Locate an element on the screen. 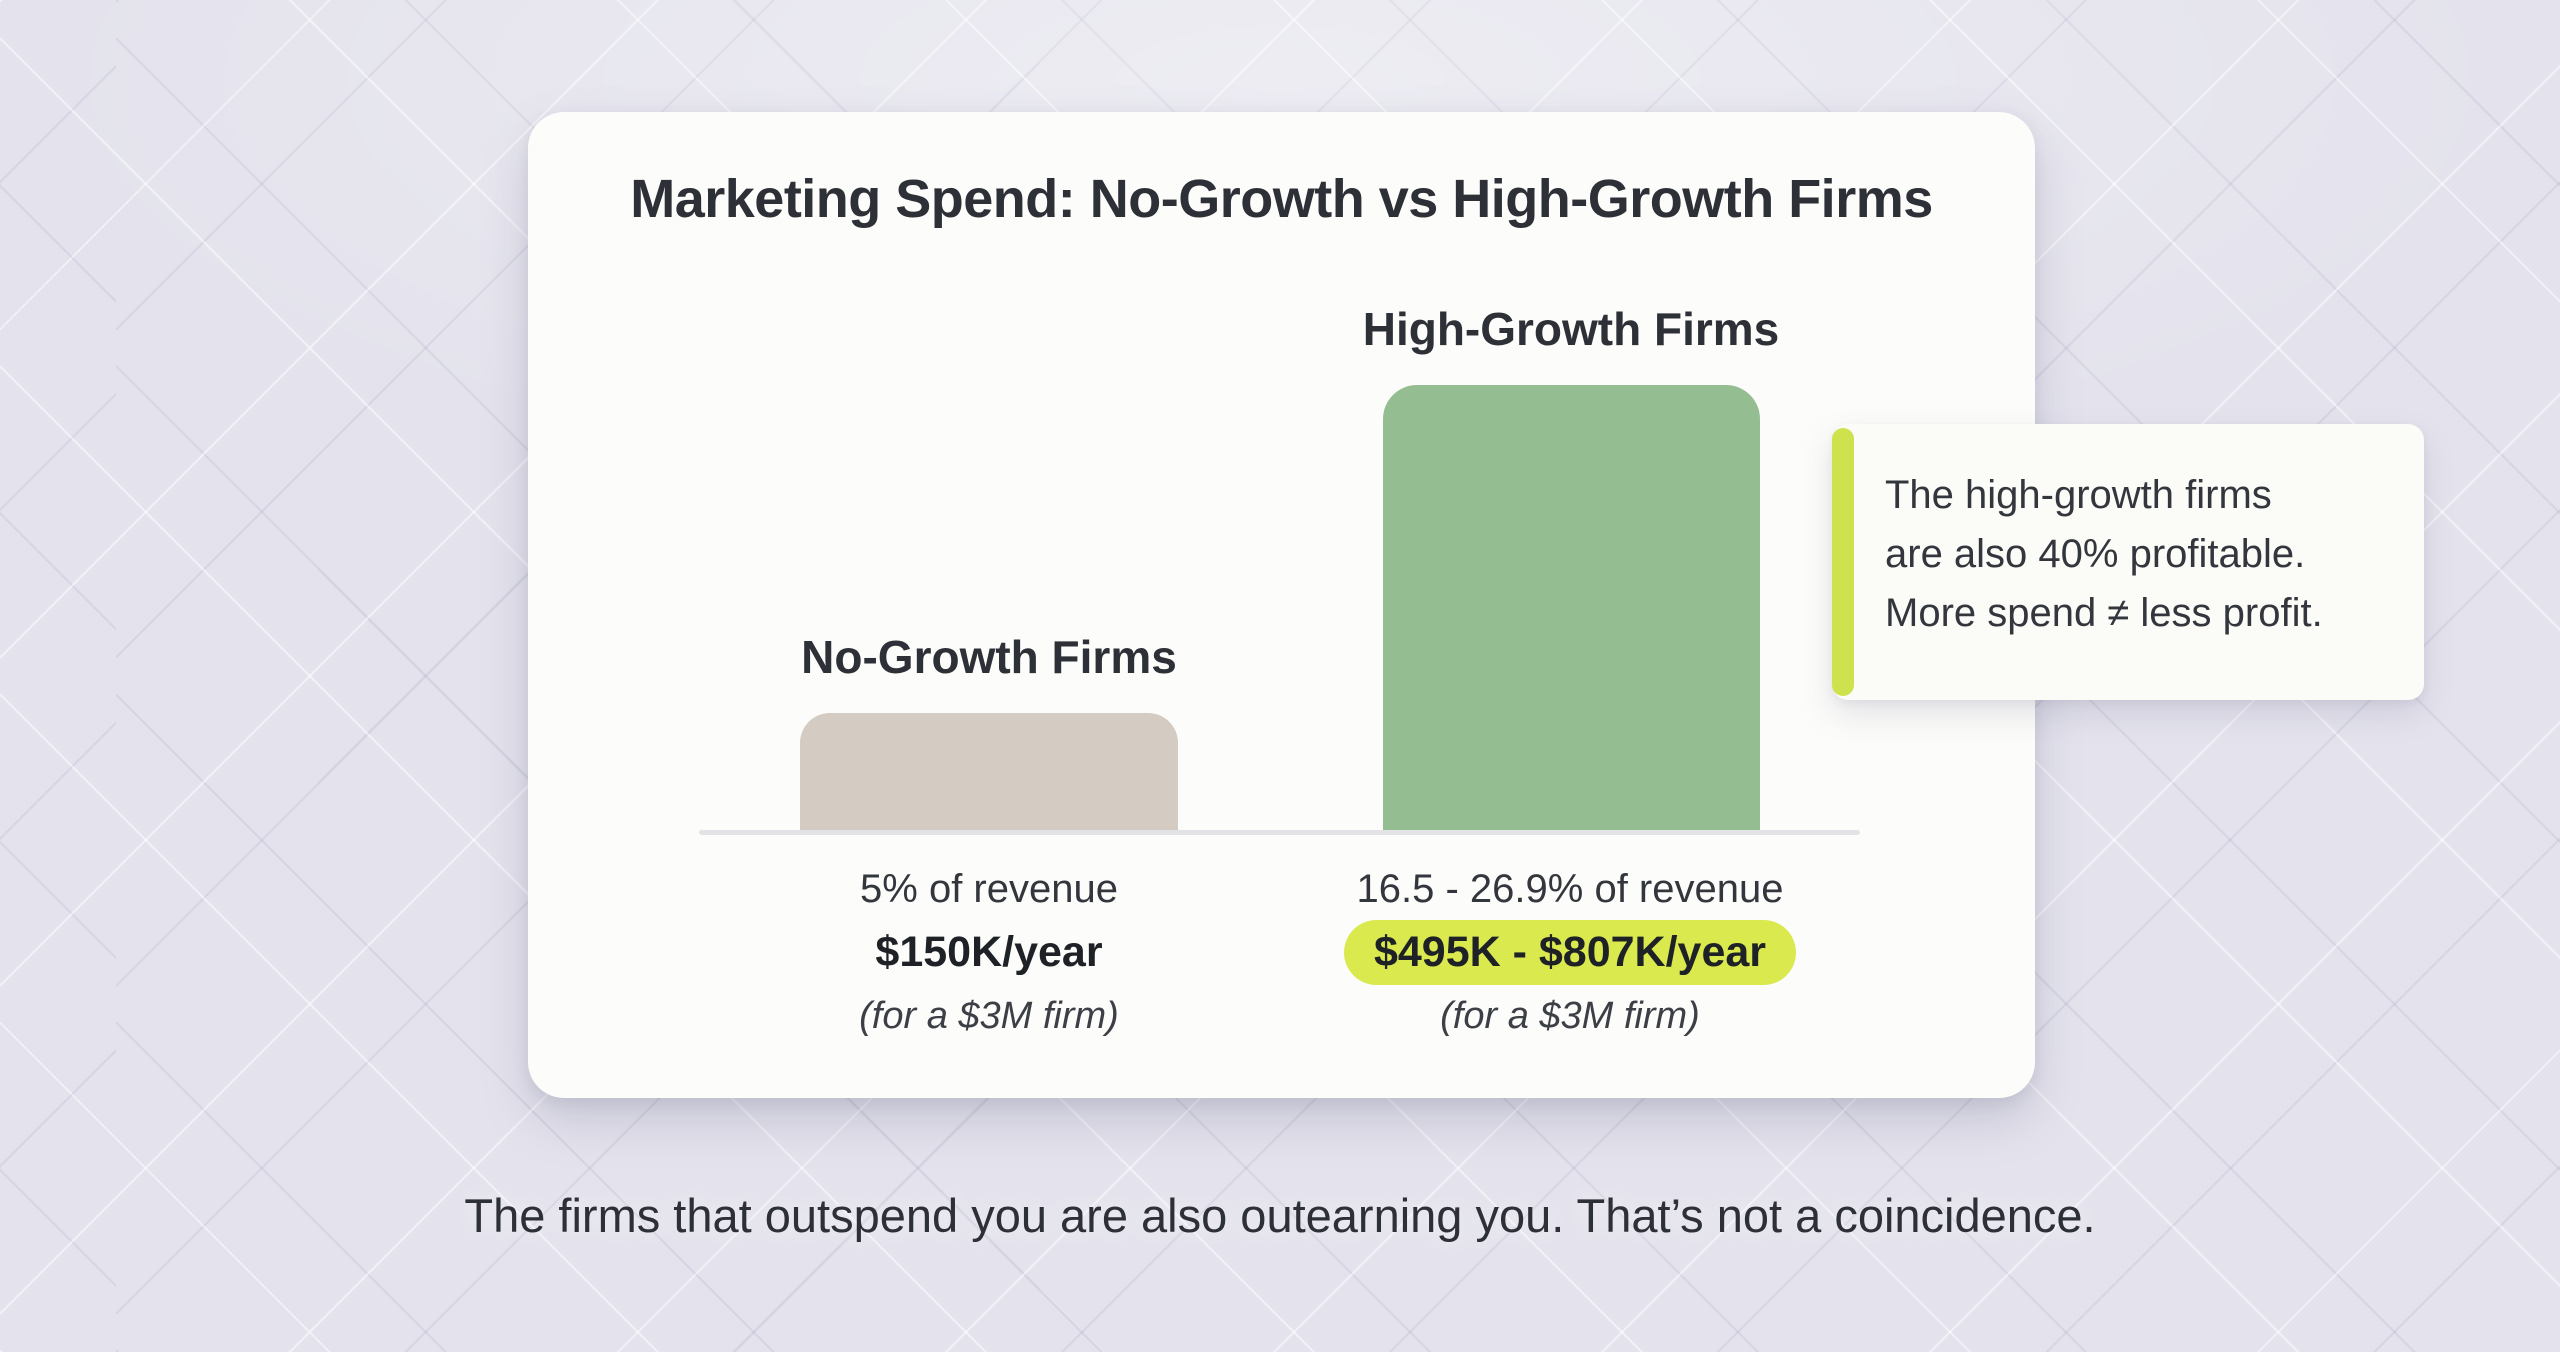  spend-label: $150K/year is located at coordinates (989, 952).